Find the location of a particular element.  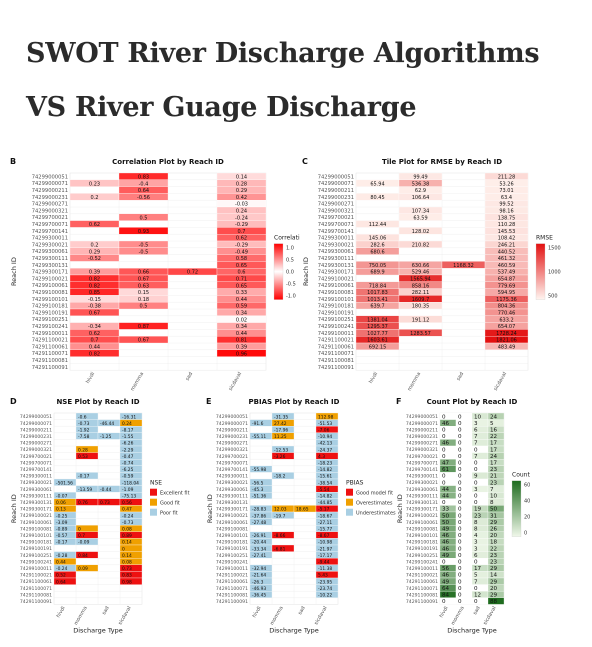

cell-label: 483.49 is located at coordinates (507, 348).